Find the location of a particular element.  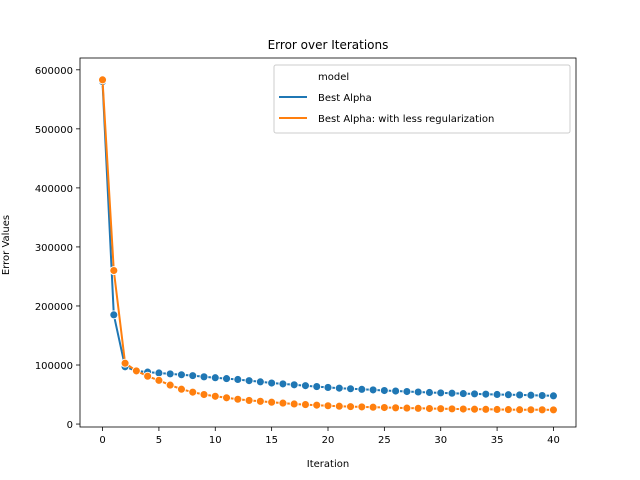

x-tick-label: 25 is located at coordinates (384, 440).